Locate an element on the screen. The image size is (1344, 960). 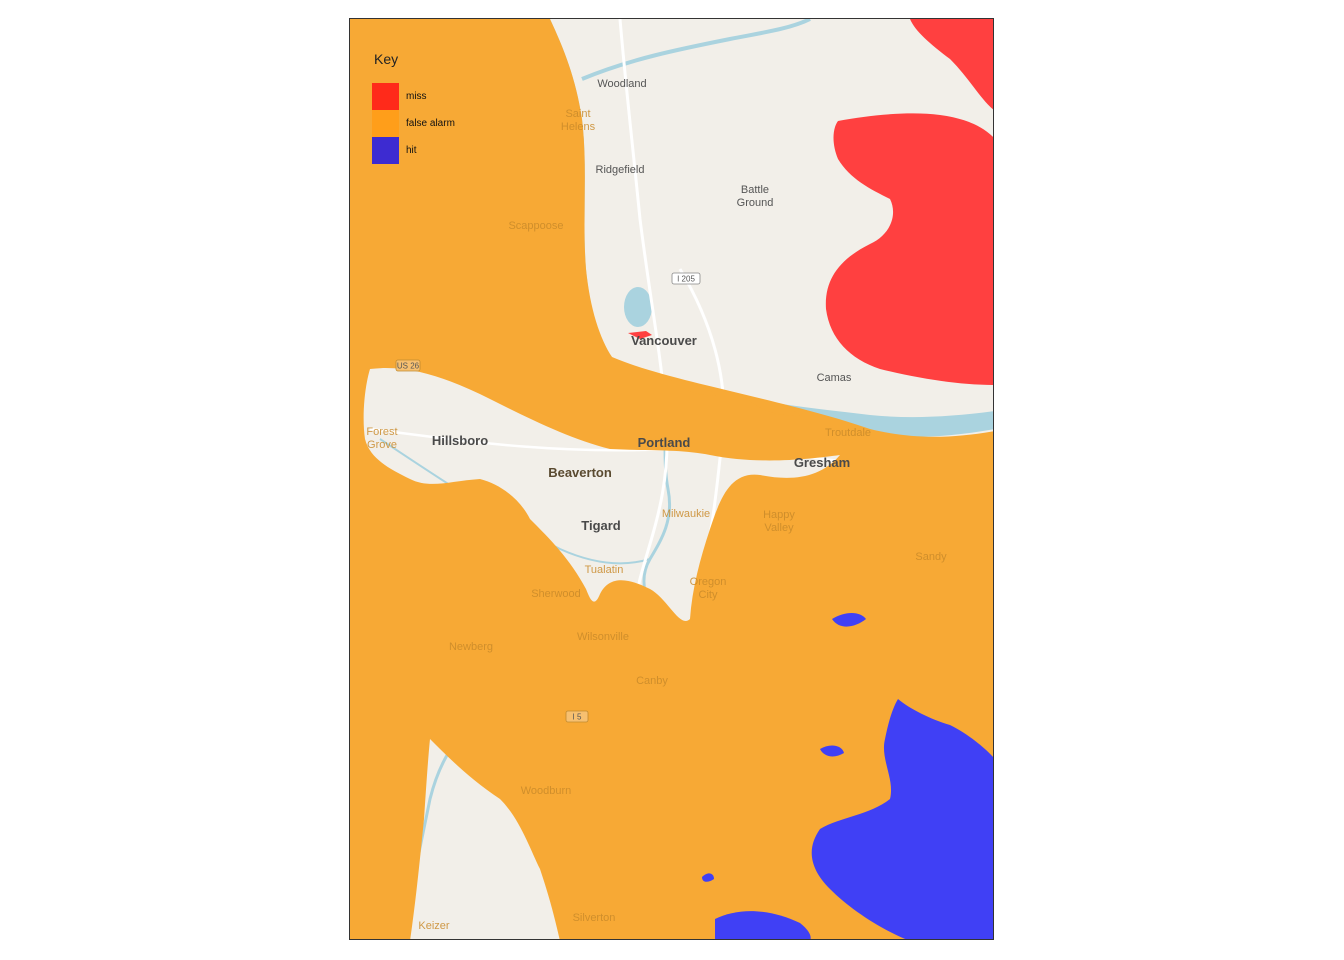
hit-patch-small is located at coordinates (708, 877).